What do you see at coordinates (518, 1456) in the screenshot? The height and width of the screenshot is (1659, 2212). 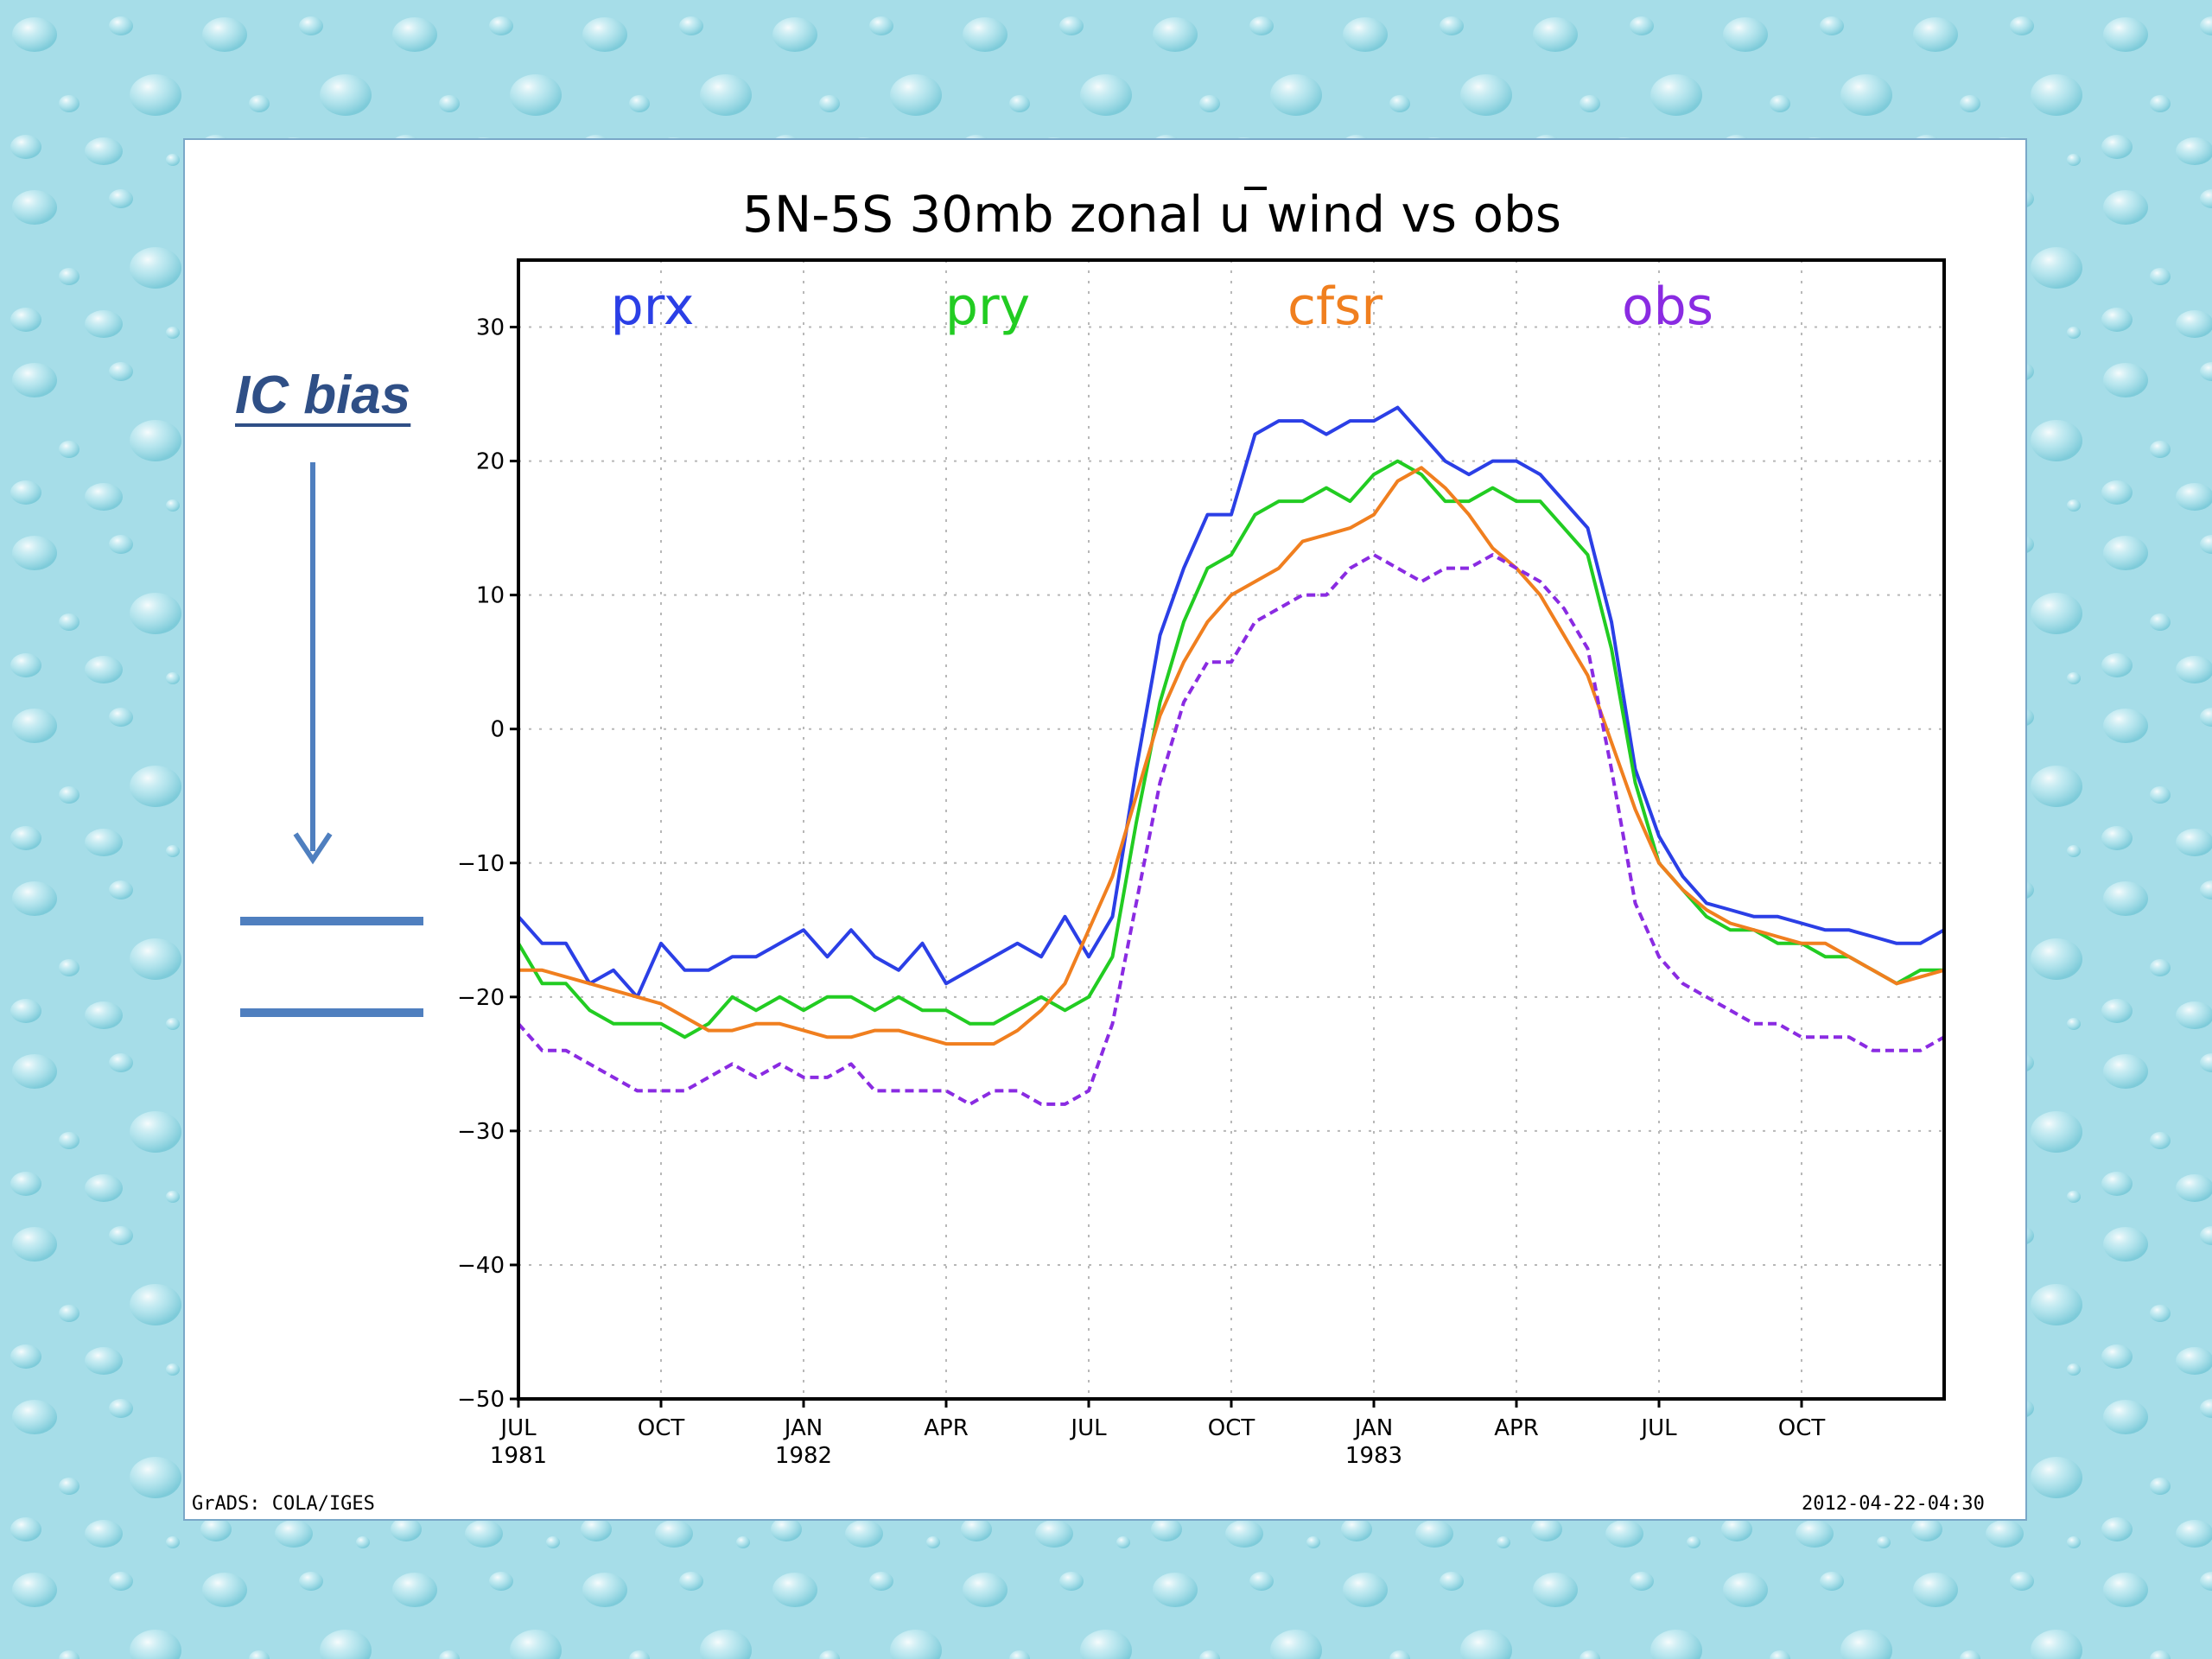 I see `x-tick-year-label: 1981` at bounding box center [518, 1456].